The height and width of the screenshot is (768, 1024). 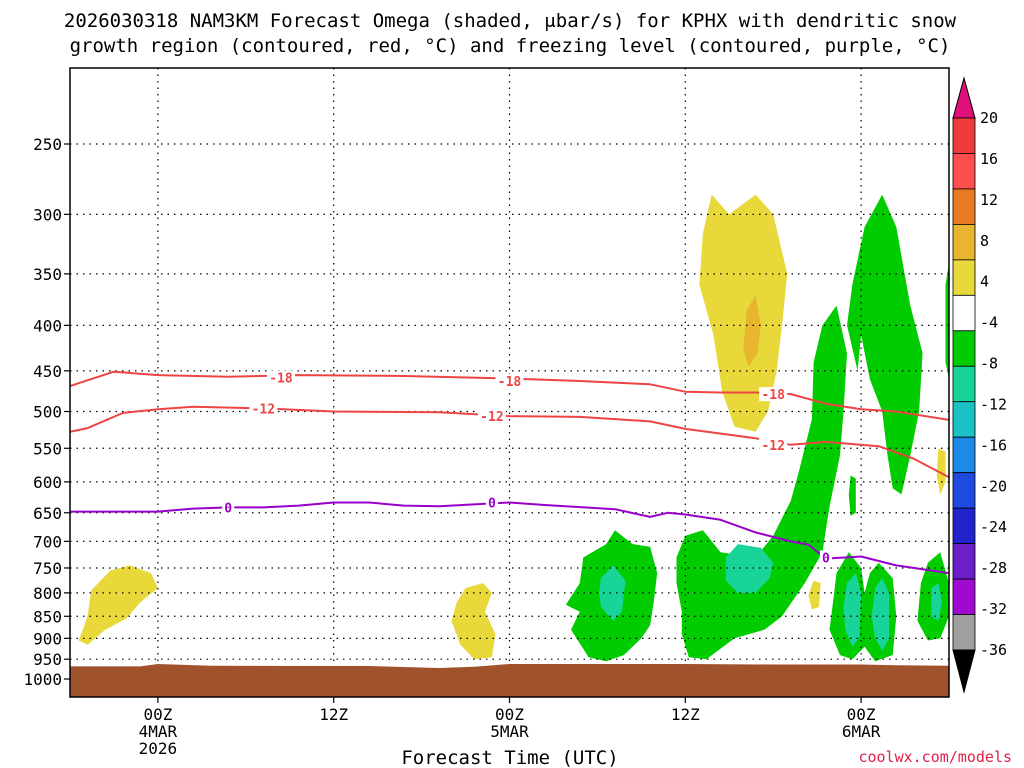 I want to click on y-tick-label: 700, so click(x=47, y=541).